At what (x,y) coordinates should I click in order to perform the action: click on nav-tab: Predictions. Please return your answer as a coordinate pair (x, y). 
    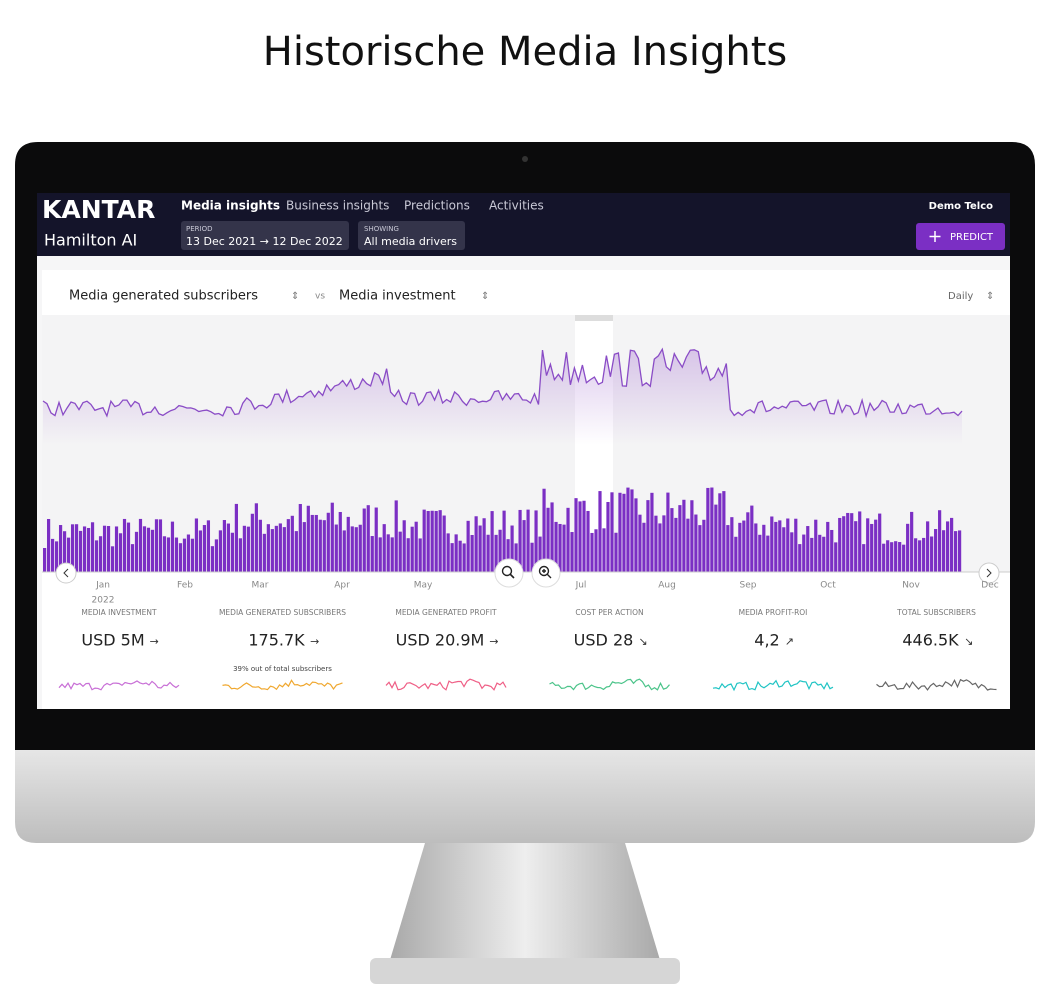
    Looking at the image, I should click on (437, 206).